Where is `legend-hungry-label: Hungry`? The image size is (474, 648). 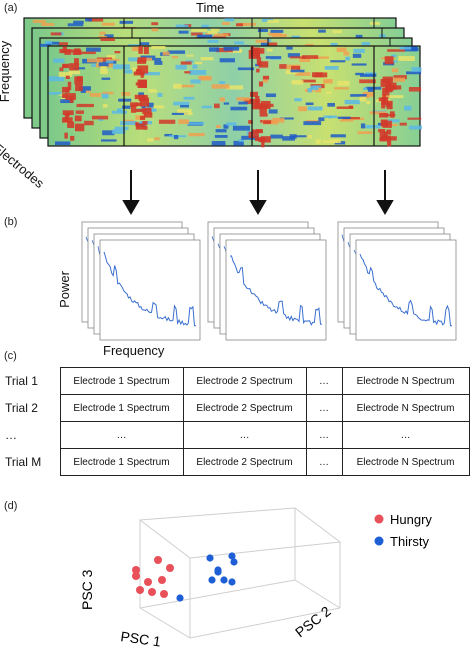
legend-hungry-label: Hungry is located at coordinates (411, 519).